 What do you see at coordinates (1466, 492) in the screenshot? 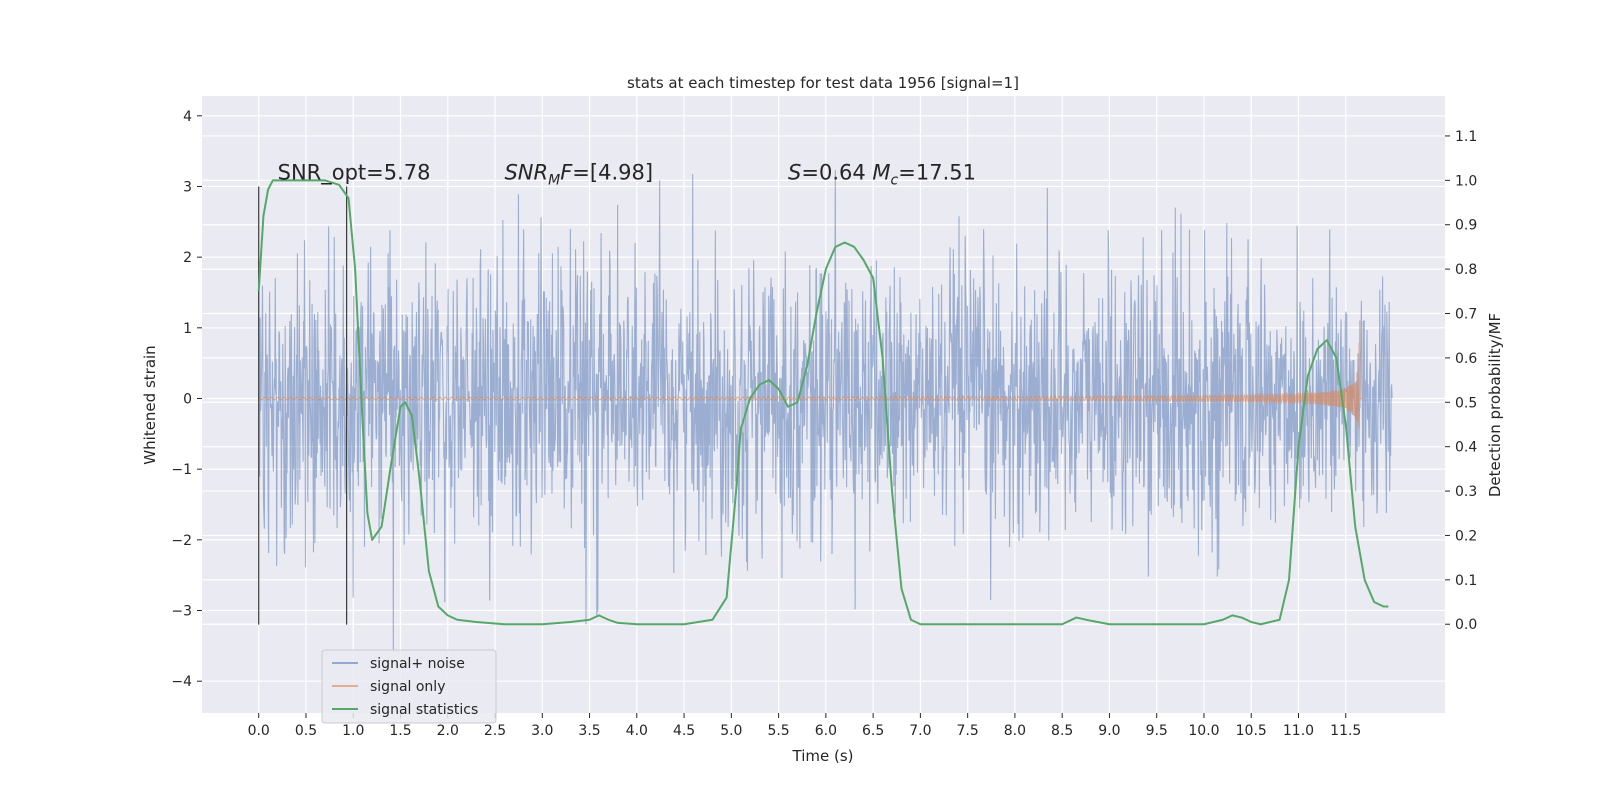
I see `y2-tick-label: 0.3` at bounding box center [1466, 492].